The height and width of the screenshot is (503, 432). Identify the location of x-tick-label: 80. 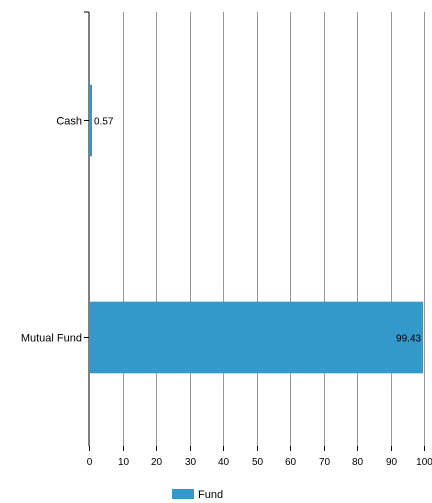
(358, 462).